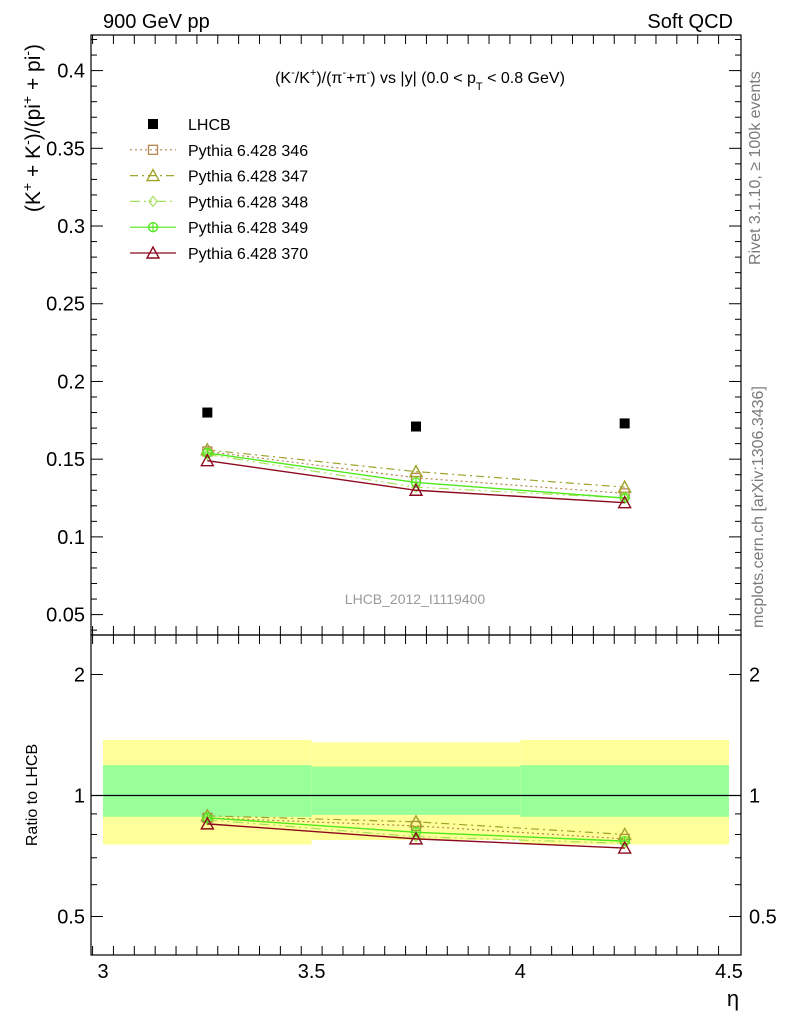  What do you see at coordinates (71, 538) in the screenshot?
I see `main-y-tick-label: 0.1` at bounding box center [71, 538].